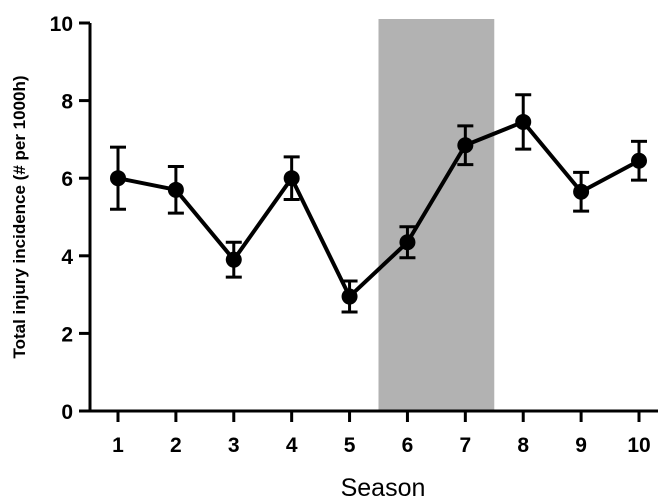 The width and height of the screenshot is (667, 503). Describe the element at coordinates (638, 445) in the screenshot. I see `x-tick-label: 10` at that location.